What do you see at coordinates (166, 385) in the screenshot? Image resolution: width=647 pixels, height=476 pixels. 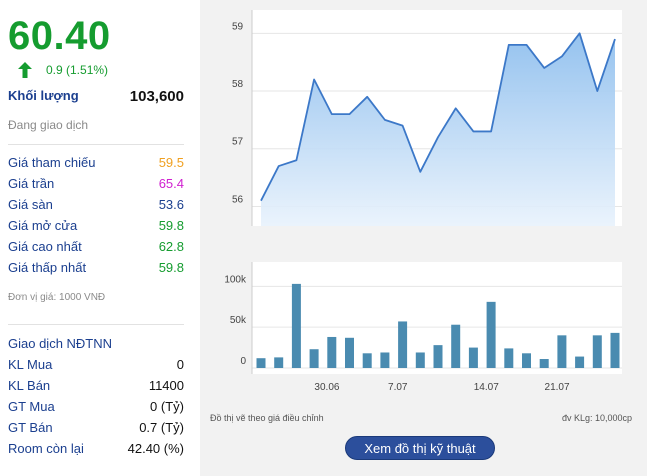 I see `foreign-value: 11400` at bounding box center [166, 385].